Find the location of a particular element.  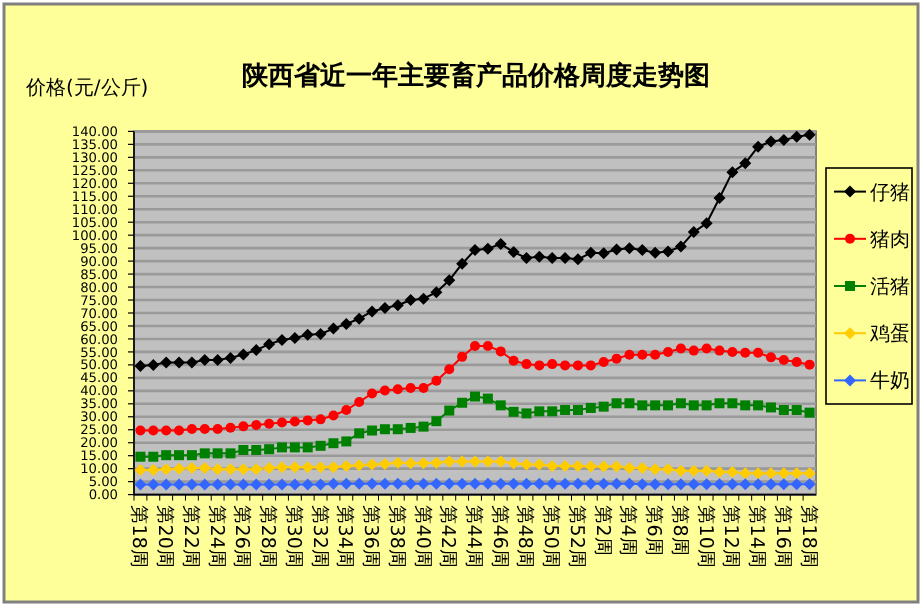

x-tick-label: 第42周 is located at coordinates (448, 536).